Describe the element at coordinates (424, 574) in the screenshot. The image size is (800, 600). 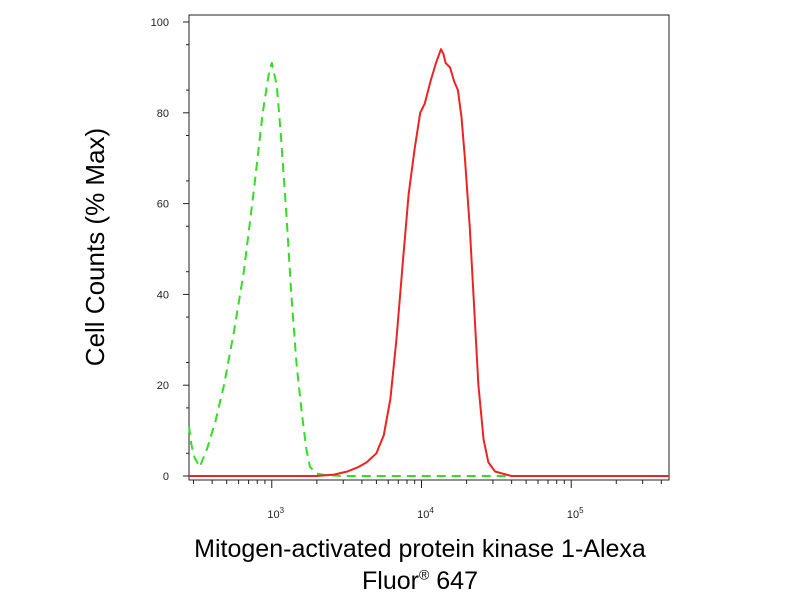
I see `registered-mark: ®` at that location.